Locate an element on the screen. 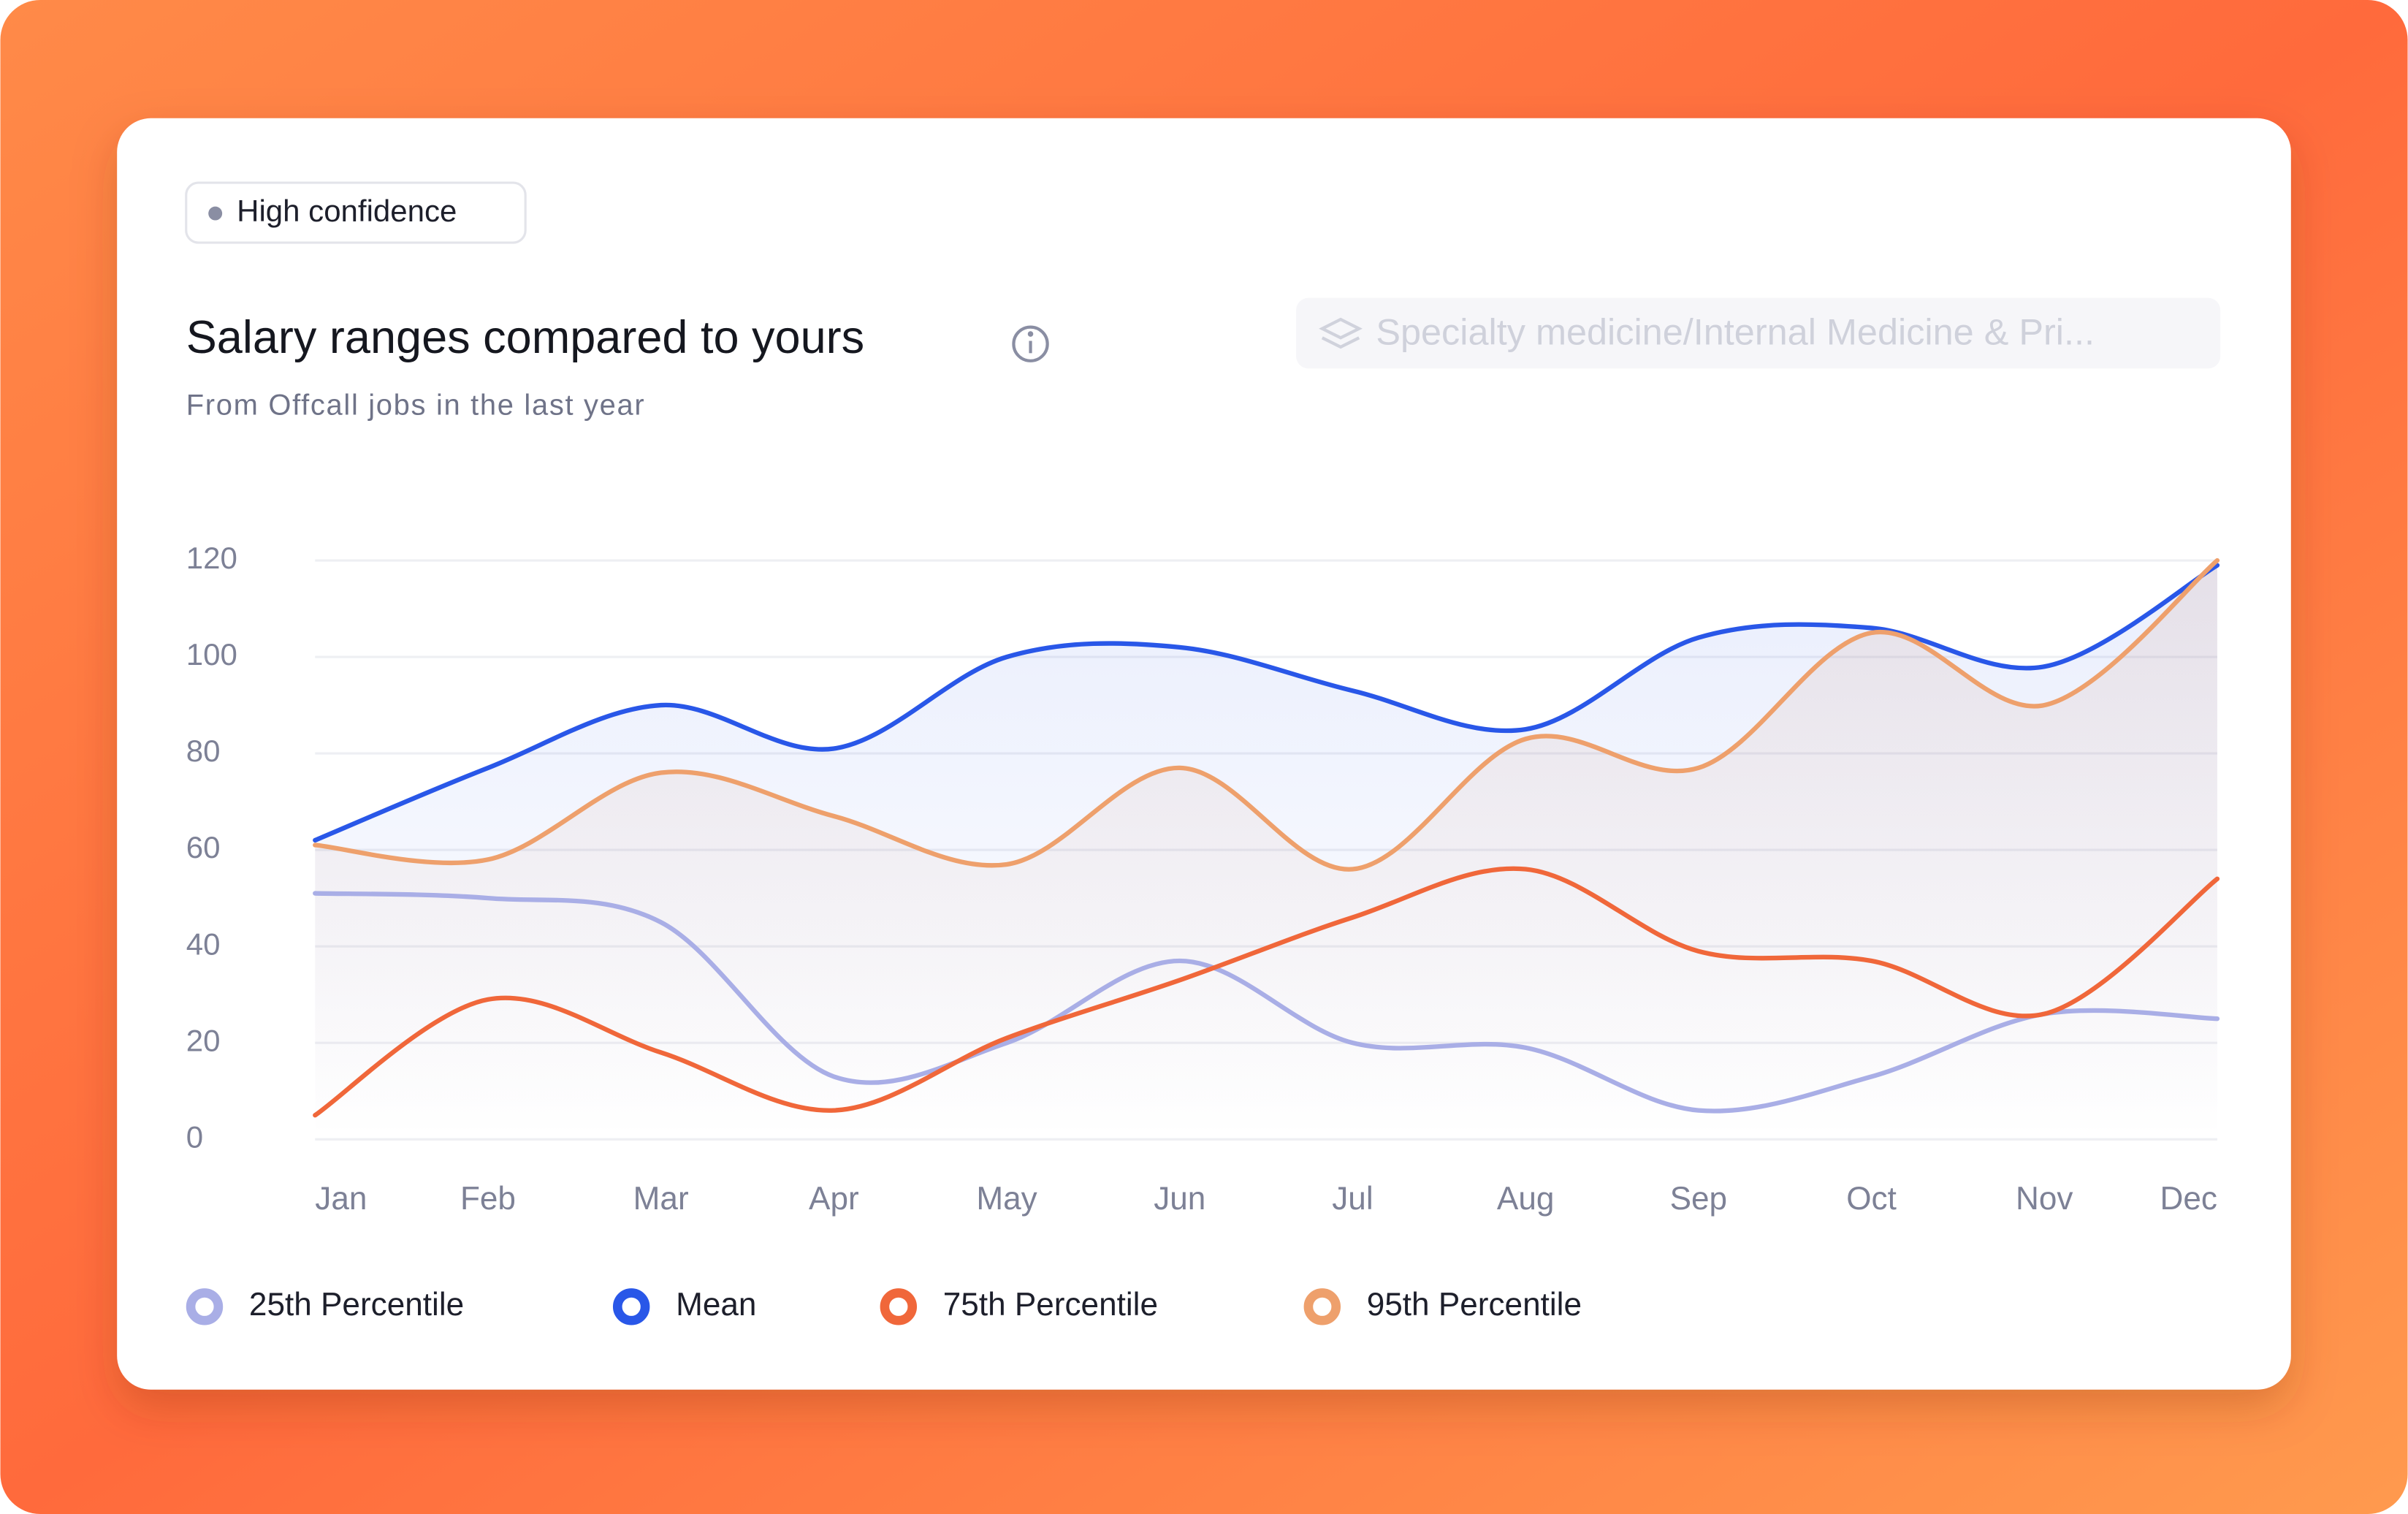 The width and height of the screenshot is (2408, 1514). badge-text: High confidence is located at coordinates (347, 211).